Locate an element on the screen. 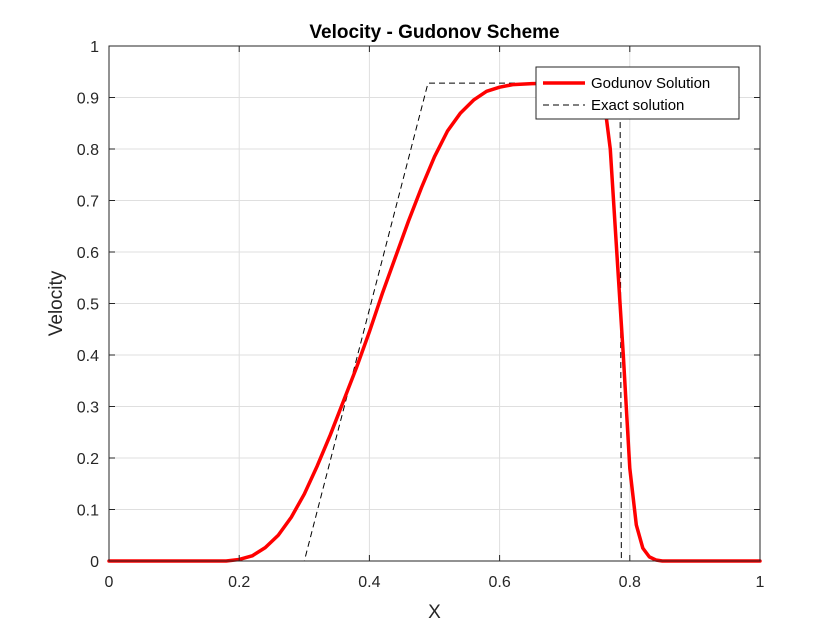 The image size is (840, 635). y-tick-label: 0.9 is located at coordinates (88, 99).